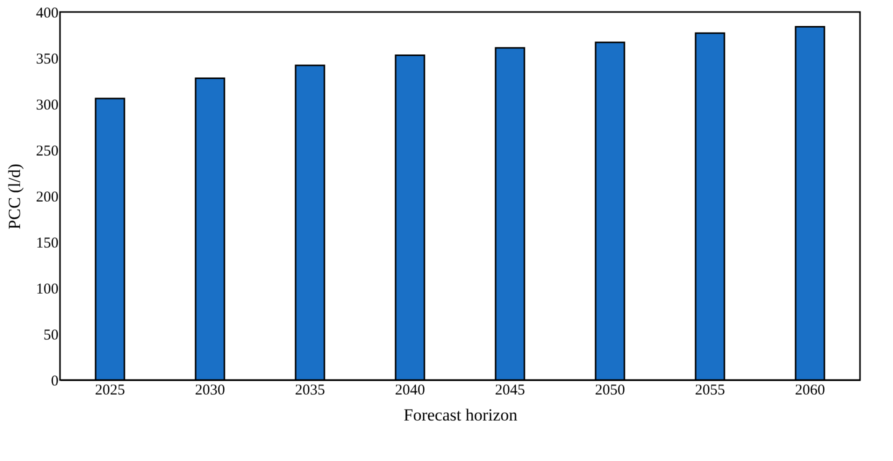 Image resolution: width=893 pixels, height=461 pixels. Describe the element at coordinates (47, 290) in the screenshot. I see `y-tick-label: 100` at that location.